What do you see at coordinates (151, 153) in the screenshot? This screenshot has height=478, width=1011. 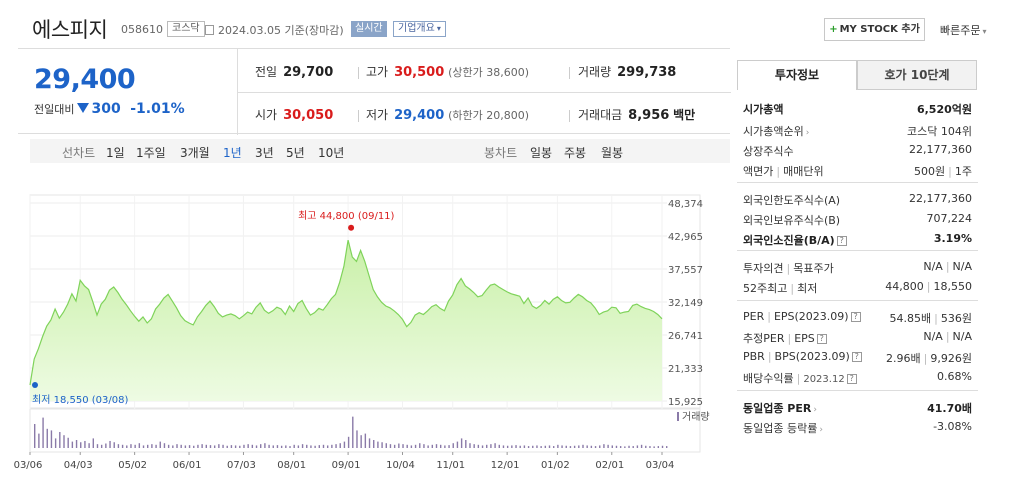 I see `period-1w: 1주일` at bounding box center [151, 153].